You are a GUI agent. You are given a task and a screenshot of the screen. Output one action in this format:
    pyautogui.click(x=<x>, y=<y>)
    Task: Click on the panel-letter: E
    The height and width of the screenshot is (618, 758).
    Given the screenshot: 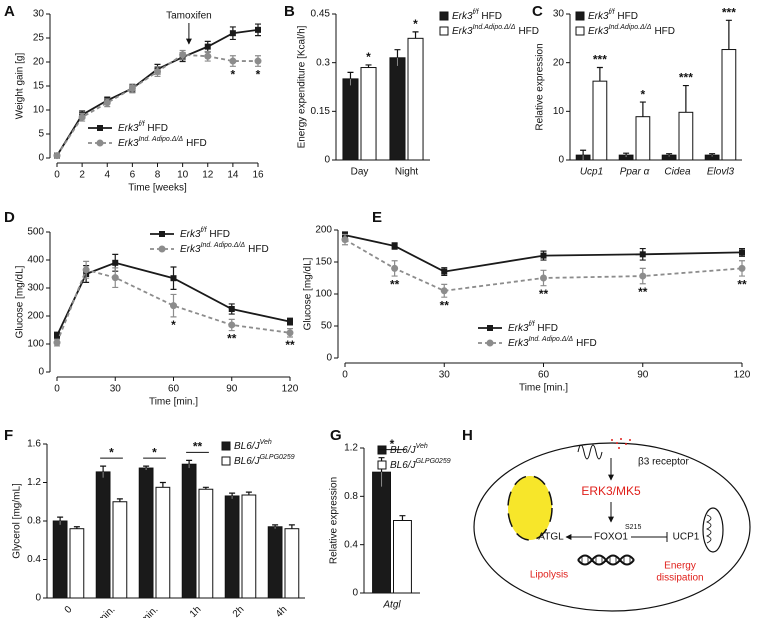 What is the action you would take?
    pyautogui.click(x=377, y=217)
    